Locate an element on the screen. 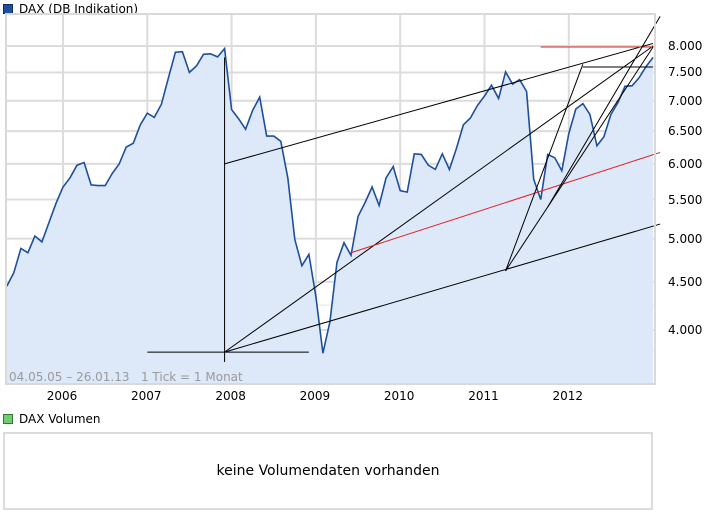 This screenshot has height=521, width=708. date-range-note: 04.05.05 – 26.01.13 1 Tick = 1 Monat is located at coordinates (126, 377).